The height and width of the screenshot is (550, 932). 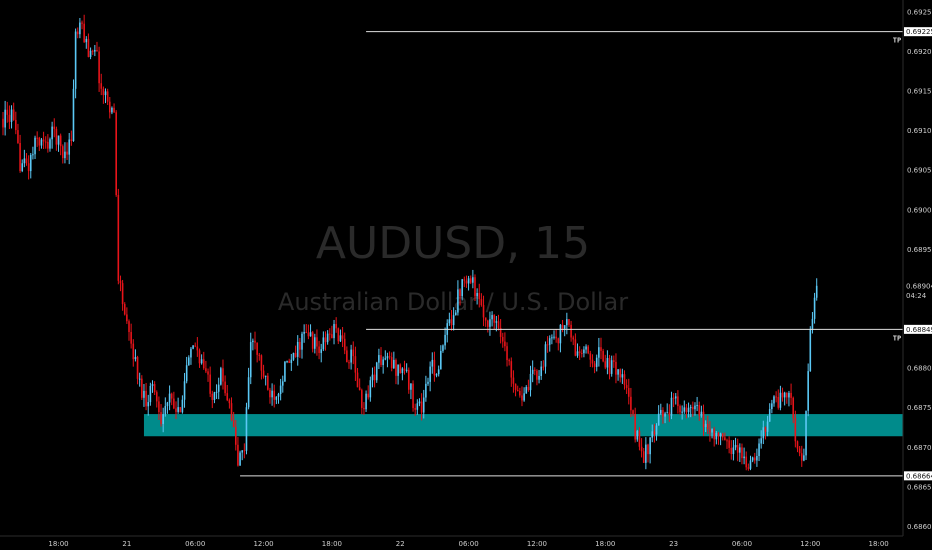 I want to click on svg-text: 0.68849, so click(x=919, y=330).